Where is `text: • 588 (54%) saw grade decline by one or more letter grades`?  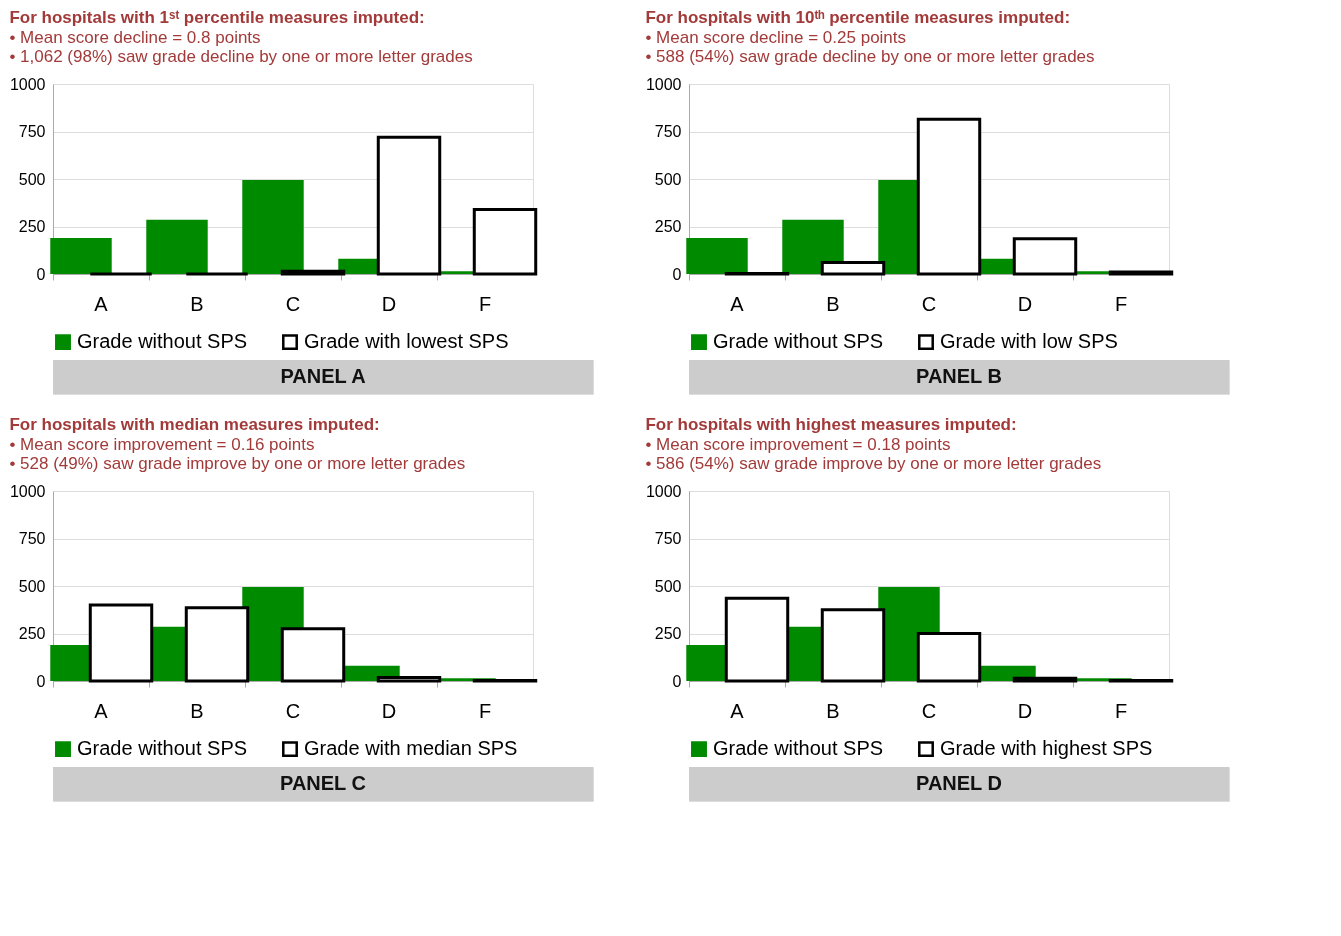
text: • 588 (54%) saw grade decline by one or more letter grades is located at coordinates (870, 56).